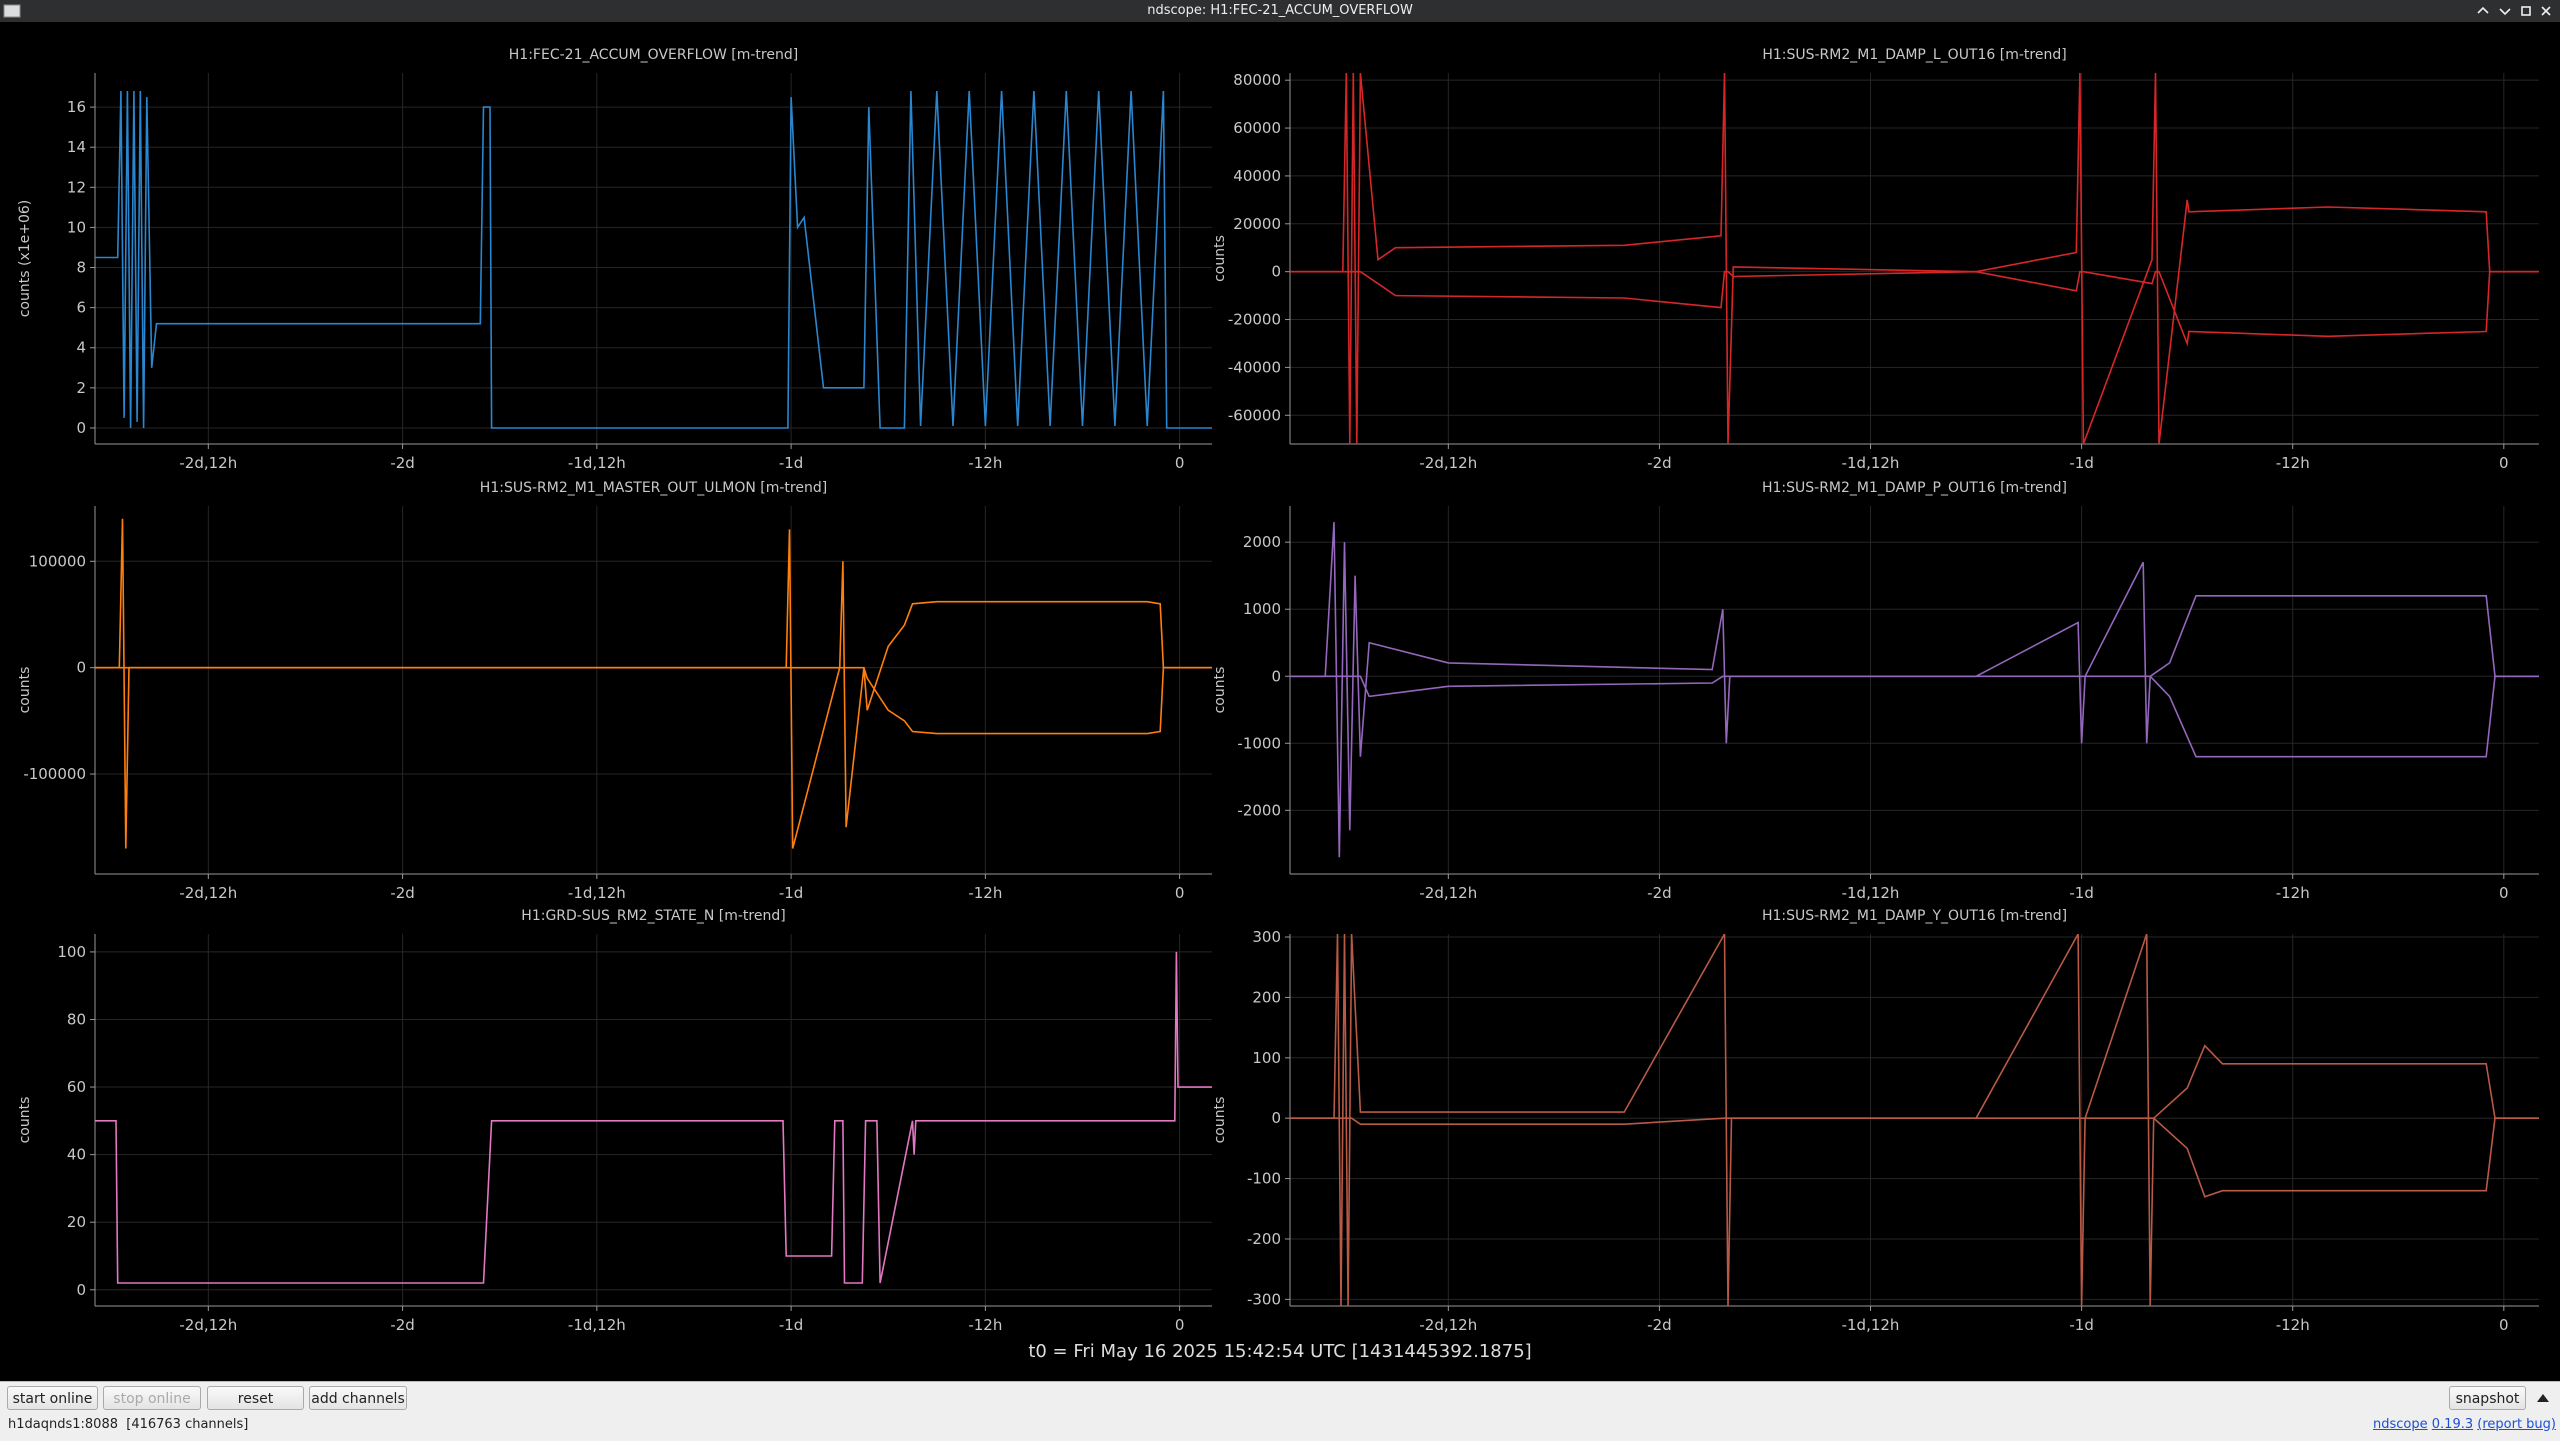  Describe the element at coordinates (1259, 743) in the screenshot. I see `y-tick-label: -1000` at that location.